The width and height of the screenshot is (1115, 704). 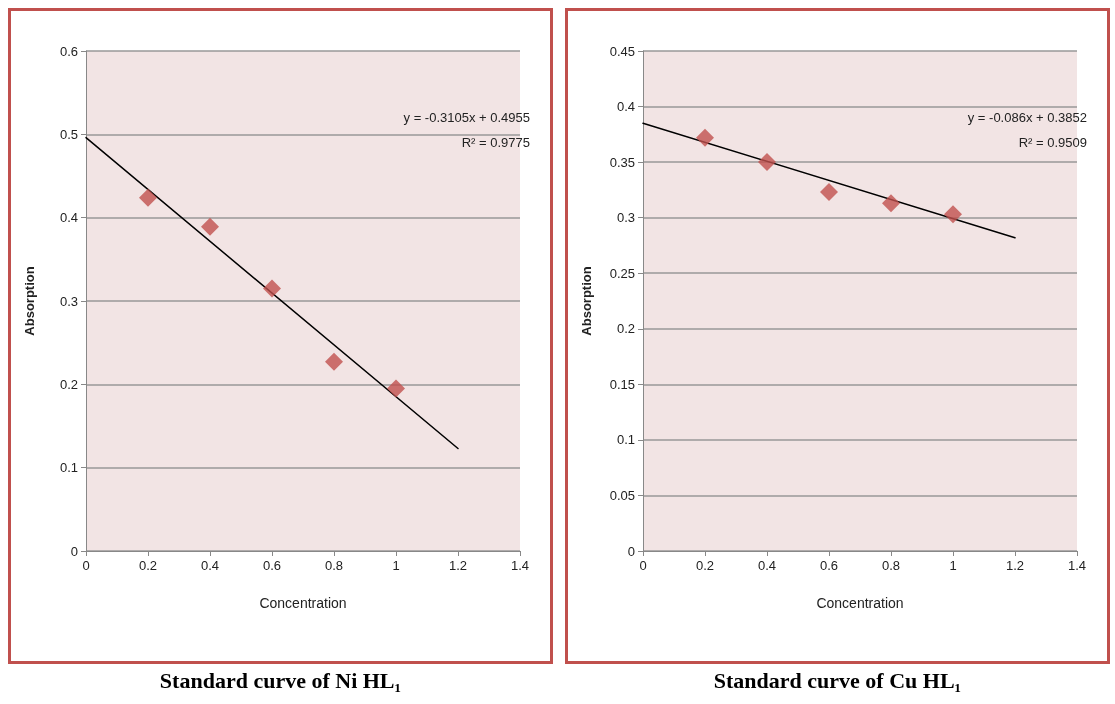 What do you see at coordinates (622, 273) in the screenshot?
I see `y-tick-label: 0.25` at bounding box center [622, 273].